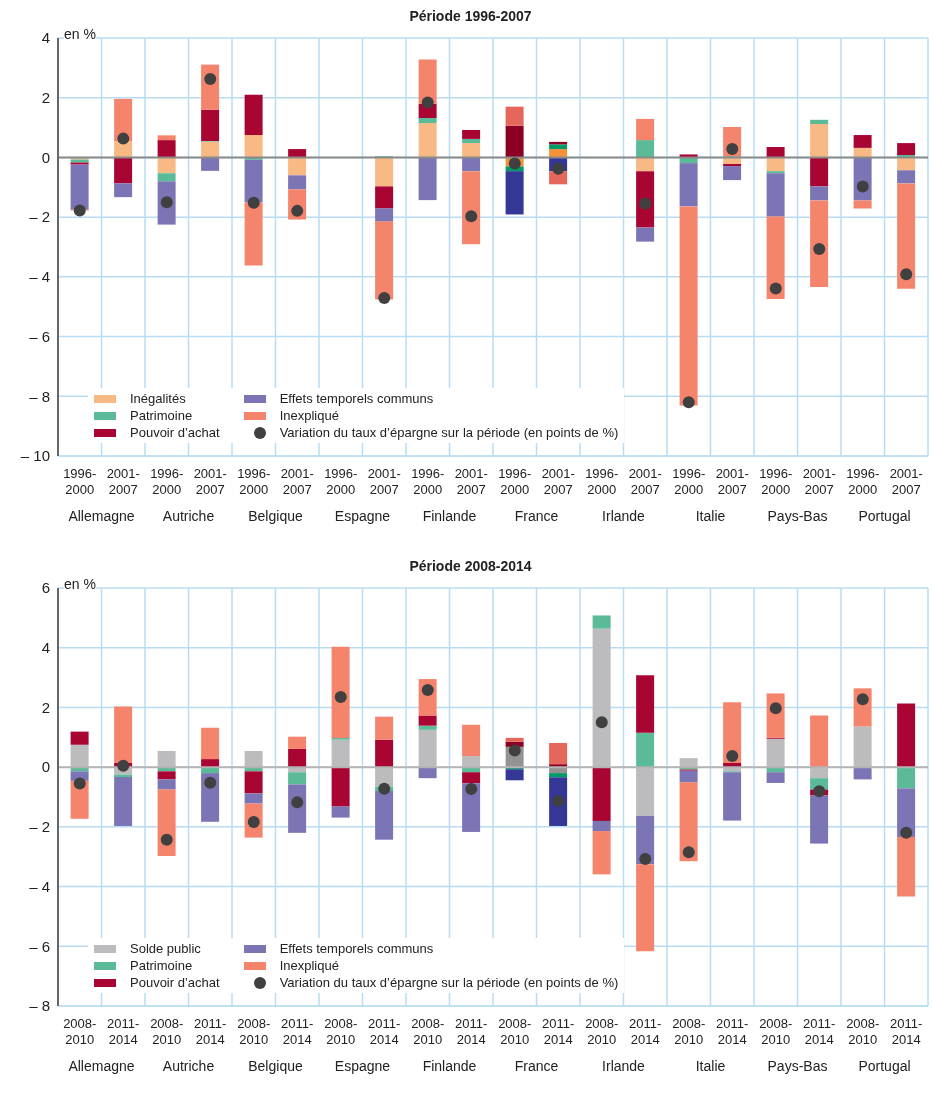 This screenshot has width=933, height=1119. What do you see at coordinates (35, 456) in the screenshot?
I see `y-tick-label: – 10` at bounding box center [35, 456].